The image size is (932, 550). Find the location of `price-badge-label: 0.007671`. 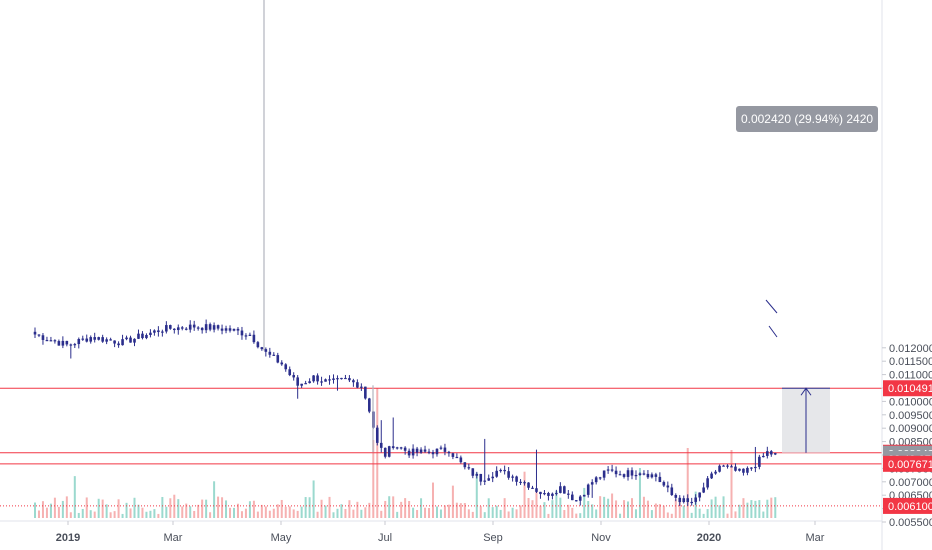

price-badge-label: 0.007671 is located at coordinates (910, 465).